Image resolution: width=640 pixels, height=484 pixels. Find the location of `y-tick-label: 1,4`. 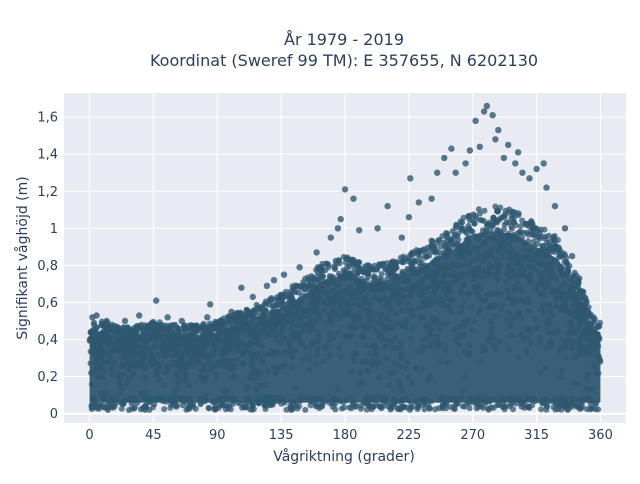

y-tick-label: 1,4 is located at coordinates (47, 155).